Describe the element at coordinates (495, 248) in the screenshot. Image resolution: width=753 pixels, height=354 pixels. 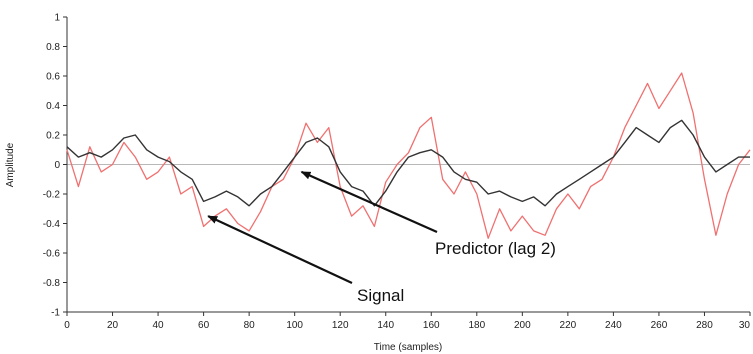
I see `annotation-label: Predictor (lag 2)` at that location.